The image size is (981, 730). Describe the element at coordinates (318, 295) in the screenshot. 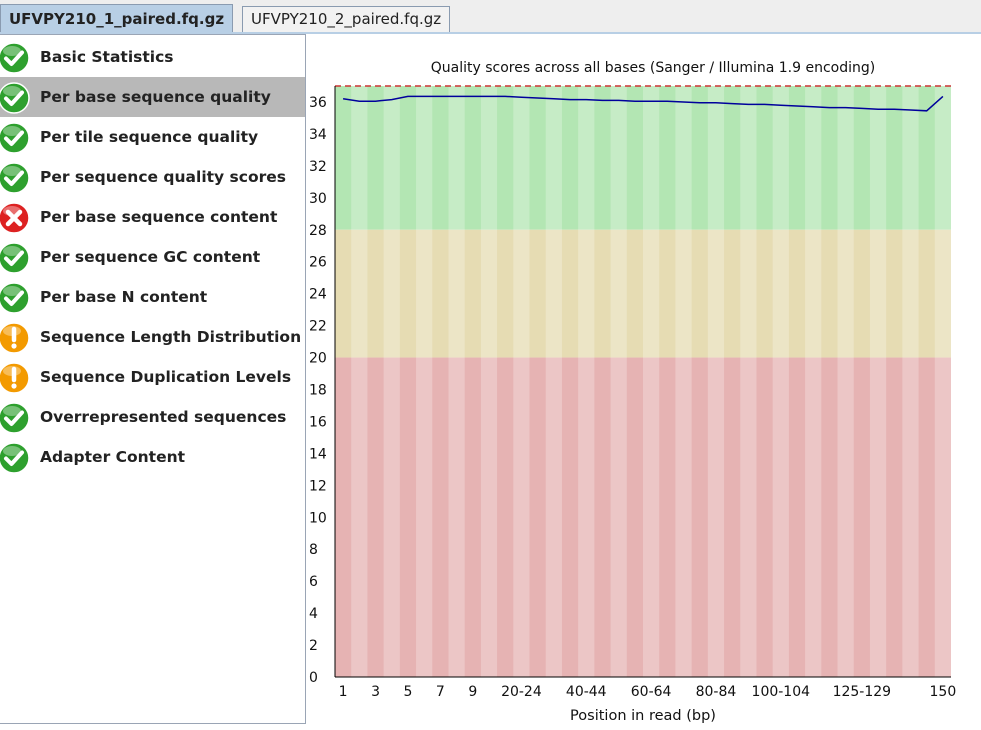

I see `y-tick-label: 24` at that location.